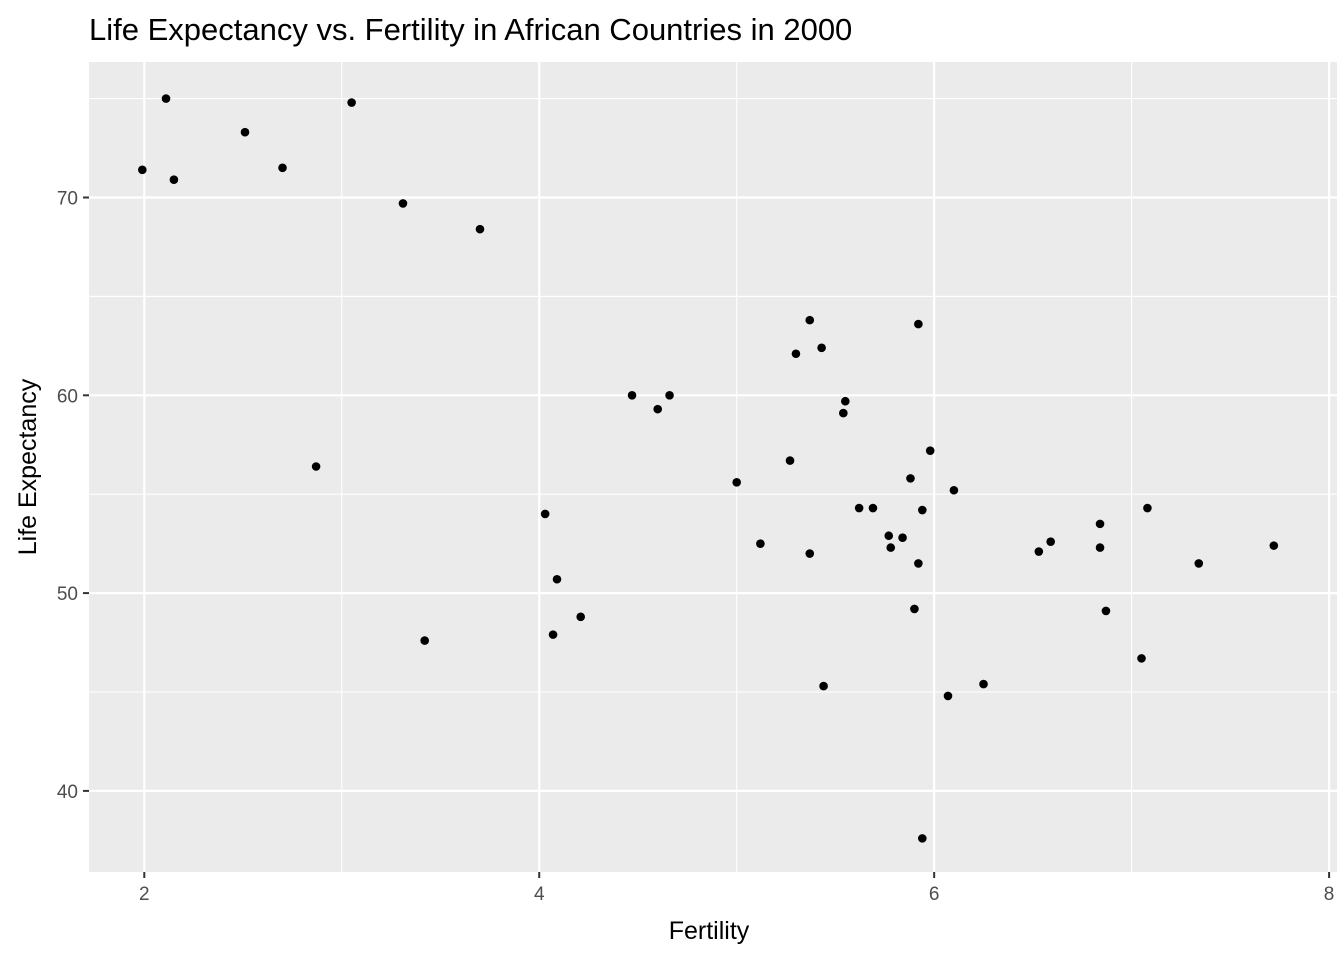  Describe the element at coordinates (67, 594) in the screenshot. I see `y-tick-label: 50` at that location.